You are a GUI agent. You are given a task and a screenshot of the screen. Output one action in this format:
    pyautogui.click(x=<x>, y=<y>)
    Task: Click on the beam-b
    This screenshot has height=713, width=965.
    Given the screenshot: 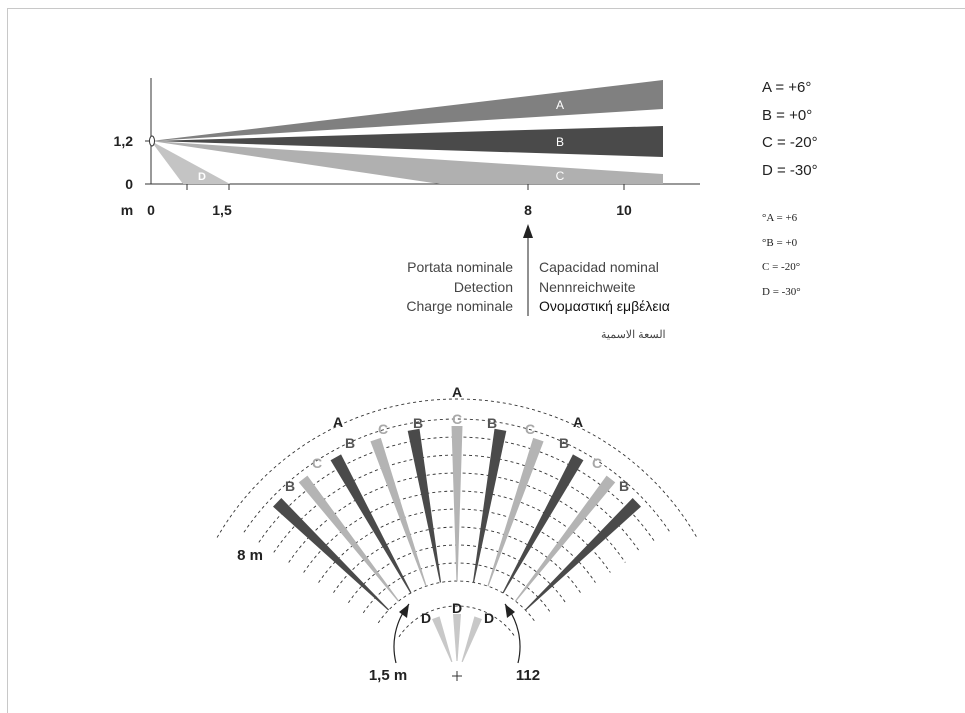 What is the action you would take?
    pyautogui.click(x=407, y=141)
    